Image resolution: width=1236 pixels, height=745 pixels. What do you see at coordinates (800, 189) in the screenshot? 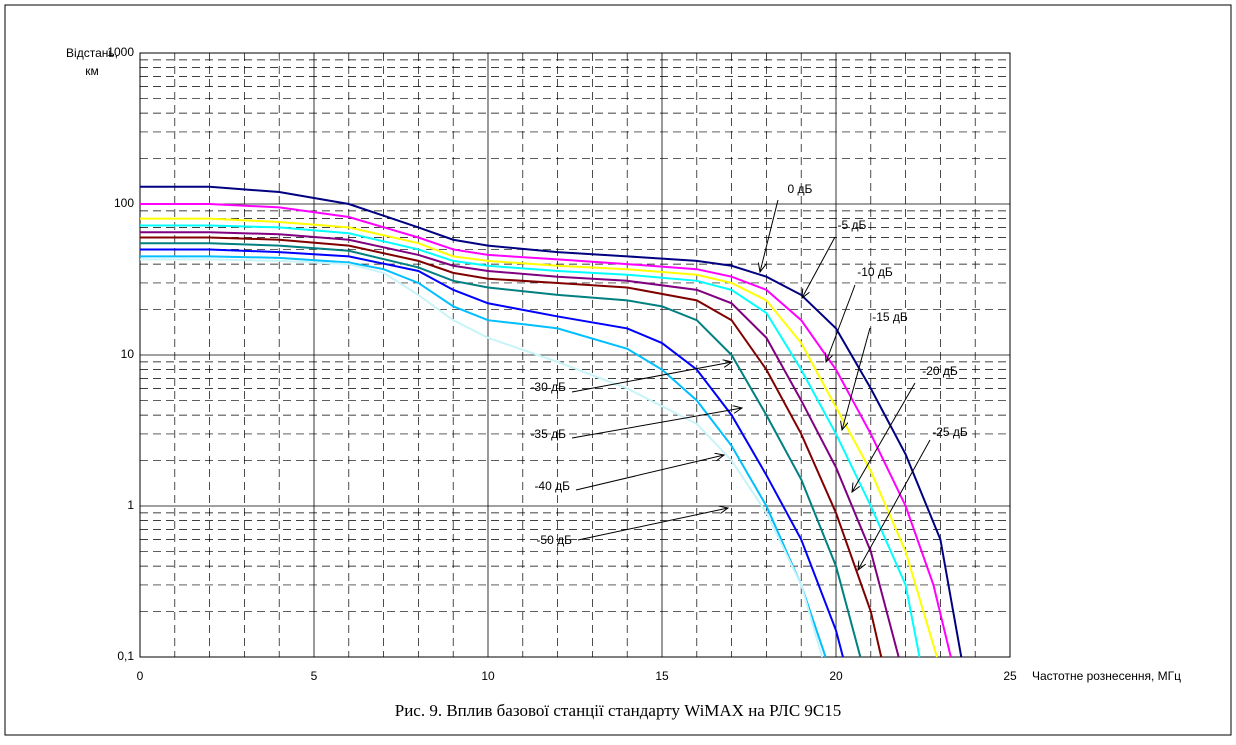
I see `curve-label: 0 дБ` at bounding box center [800, 189].